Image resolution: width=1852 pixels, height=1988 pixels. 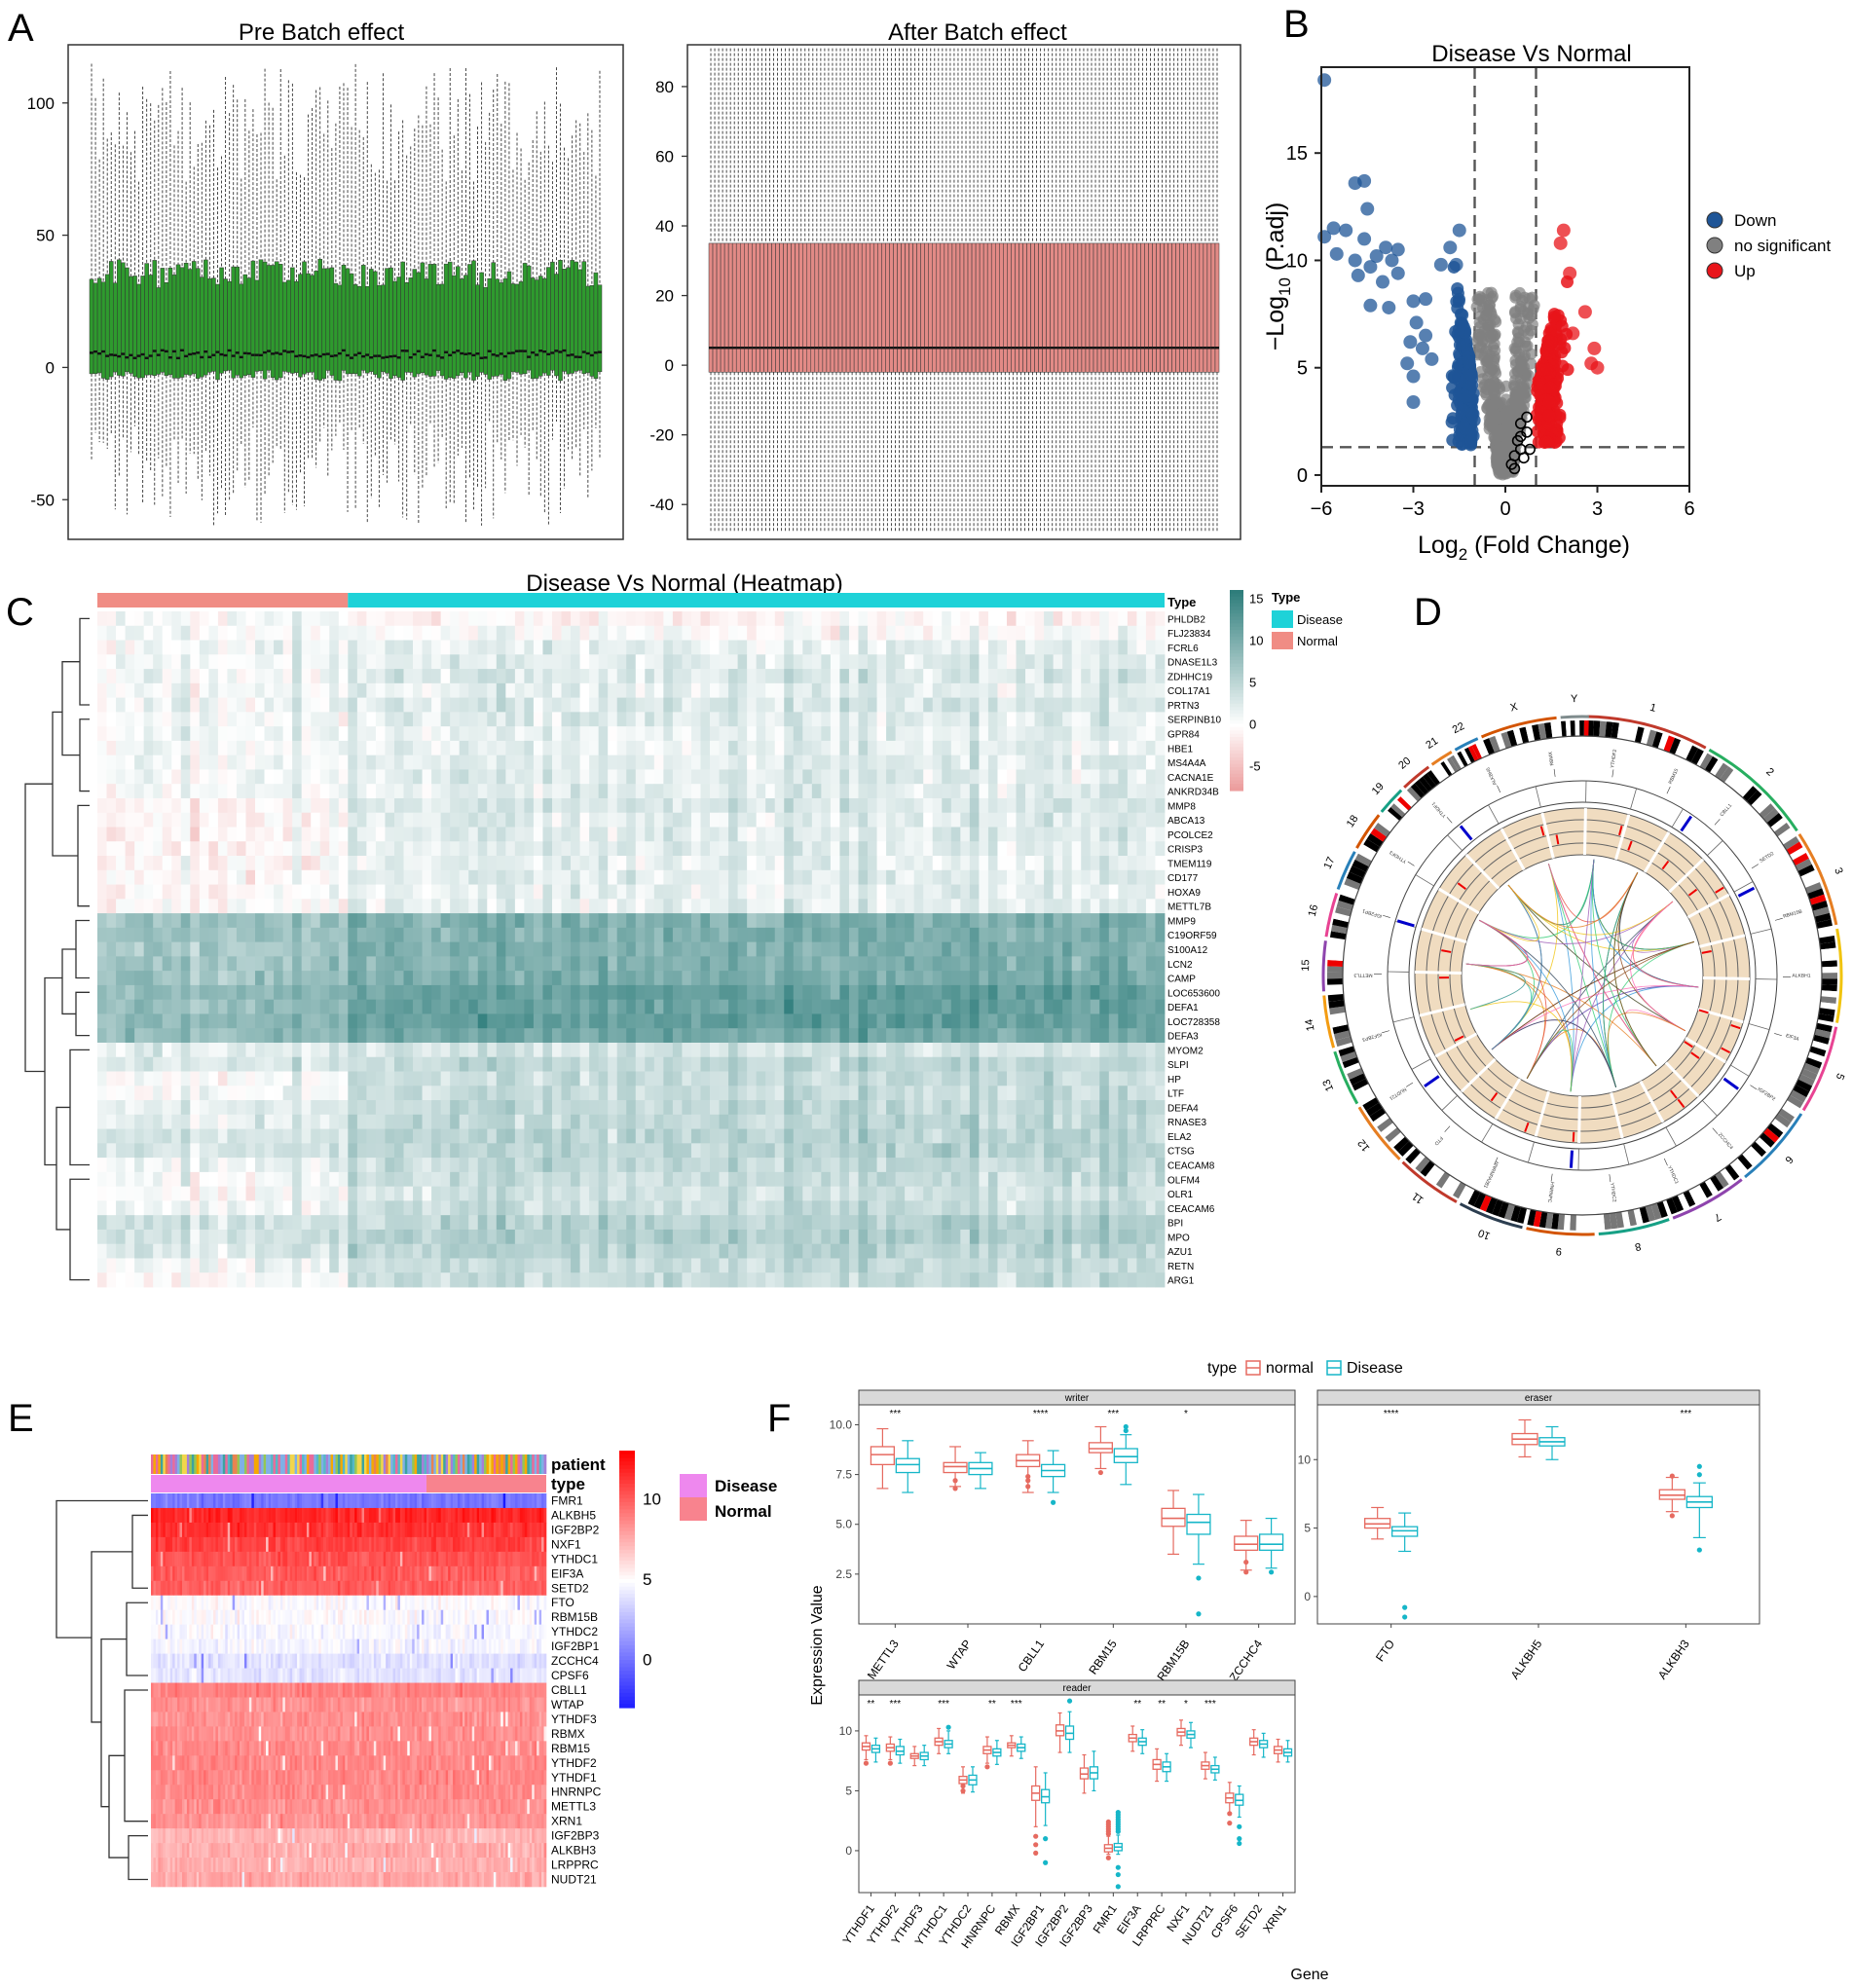 I want to click on volcano-point-down, so click(x=1337, y=253).